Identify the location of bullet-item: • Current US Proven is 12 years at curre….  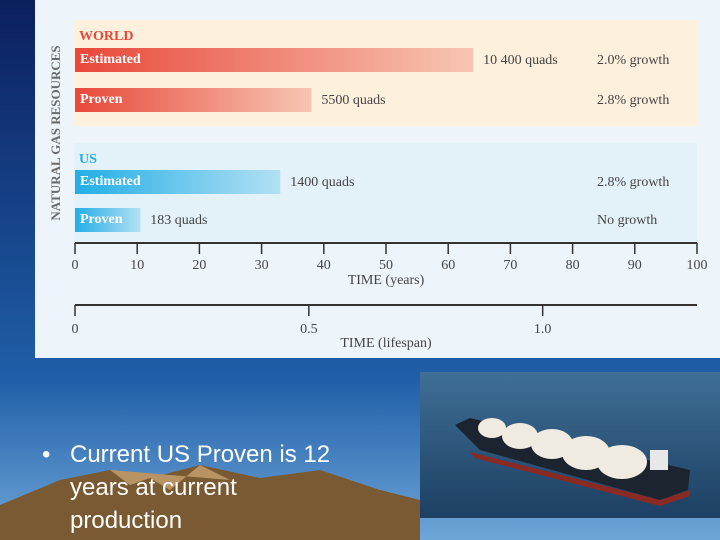
(192, 487).